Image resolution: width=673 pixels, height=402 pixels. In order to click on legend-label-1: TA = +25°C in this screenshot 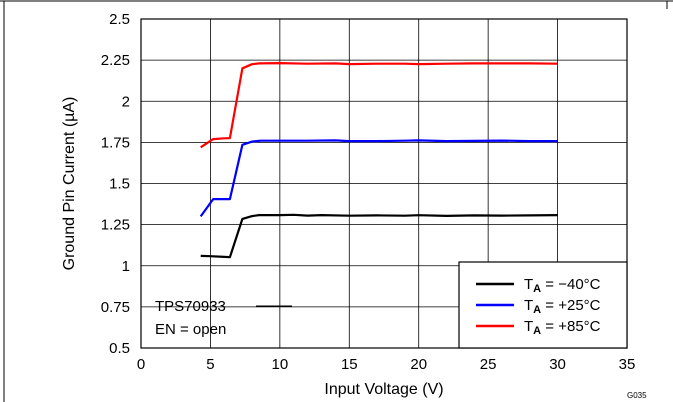, I will do `click(562, 306)`.